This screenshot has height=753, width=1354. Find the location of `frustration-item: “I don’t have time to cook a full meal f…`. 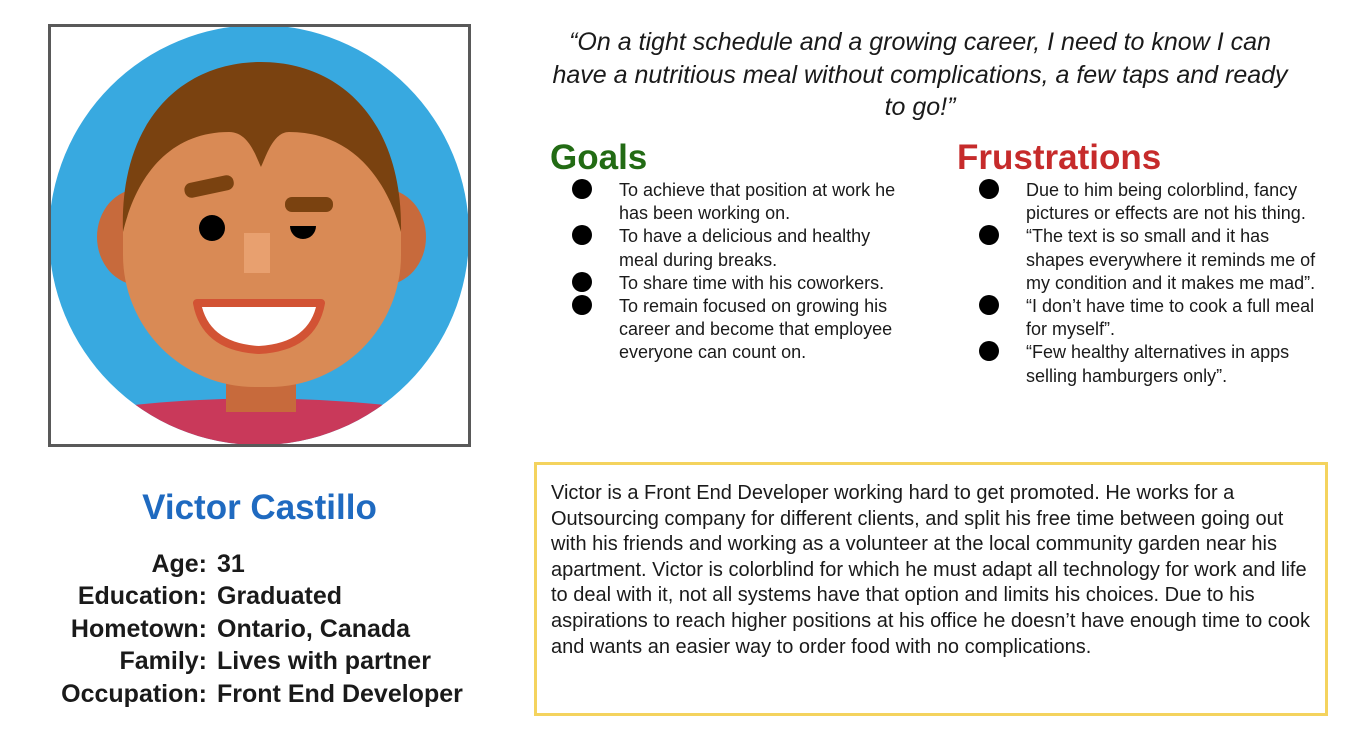

frustration-item: “I don’t have time to cook a full meal f… is located at coordinates (1151, 318).